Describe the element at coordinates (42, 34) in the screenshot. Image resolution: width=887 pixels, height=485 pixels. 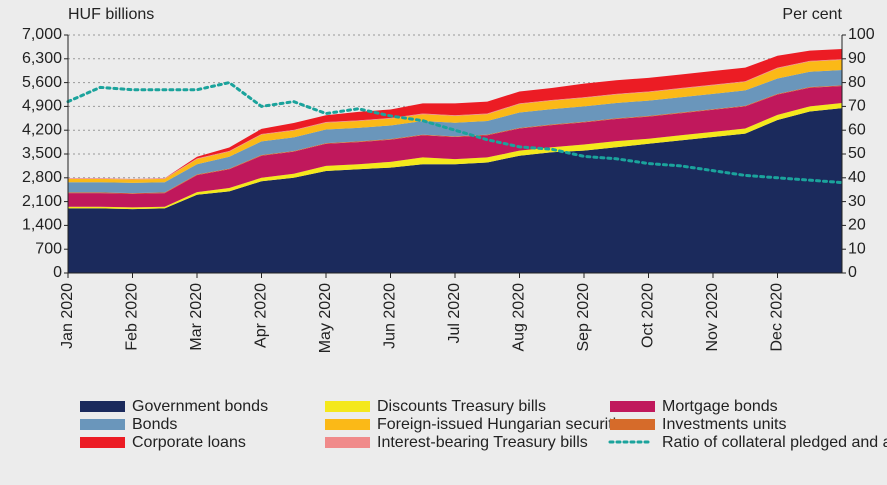
I see `y-tick-label: 7,000` at that location.